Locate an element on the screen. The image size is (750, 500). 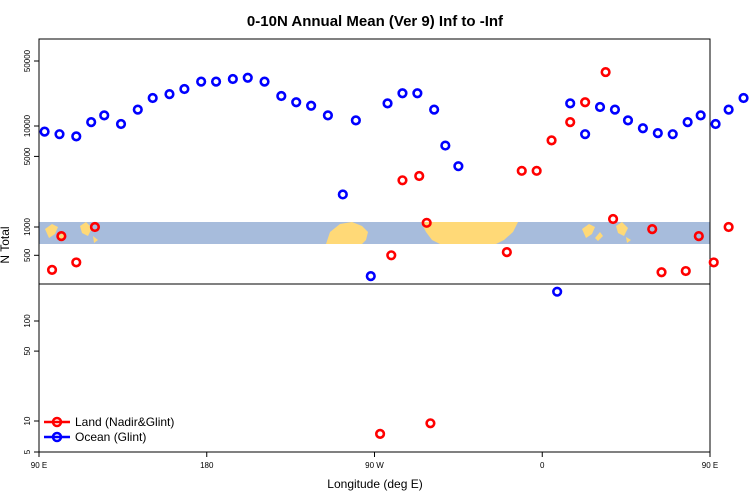
legend-land-marker is located at coordinates (57, 422).